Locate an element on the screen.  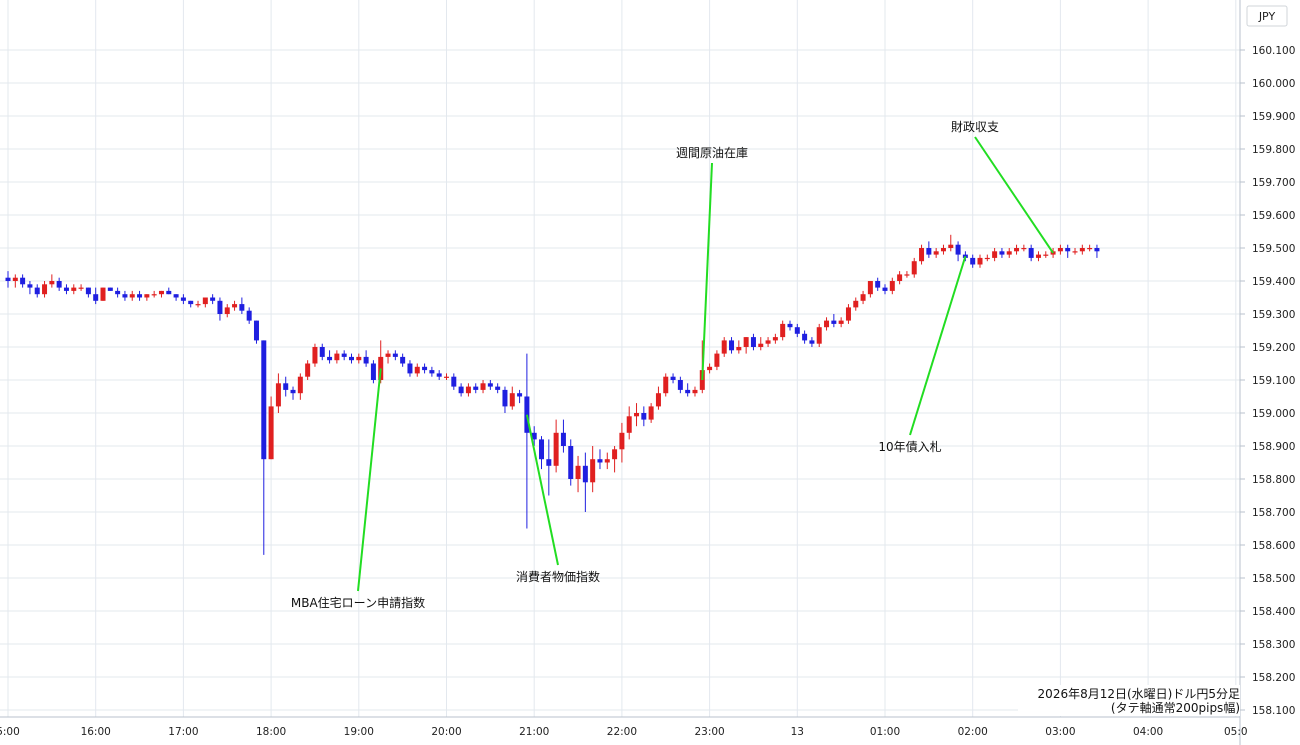
caption-line-2: (タテ軸通常200pips幅) is located at coordinates (1175, 707).